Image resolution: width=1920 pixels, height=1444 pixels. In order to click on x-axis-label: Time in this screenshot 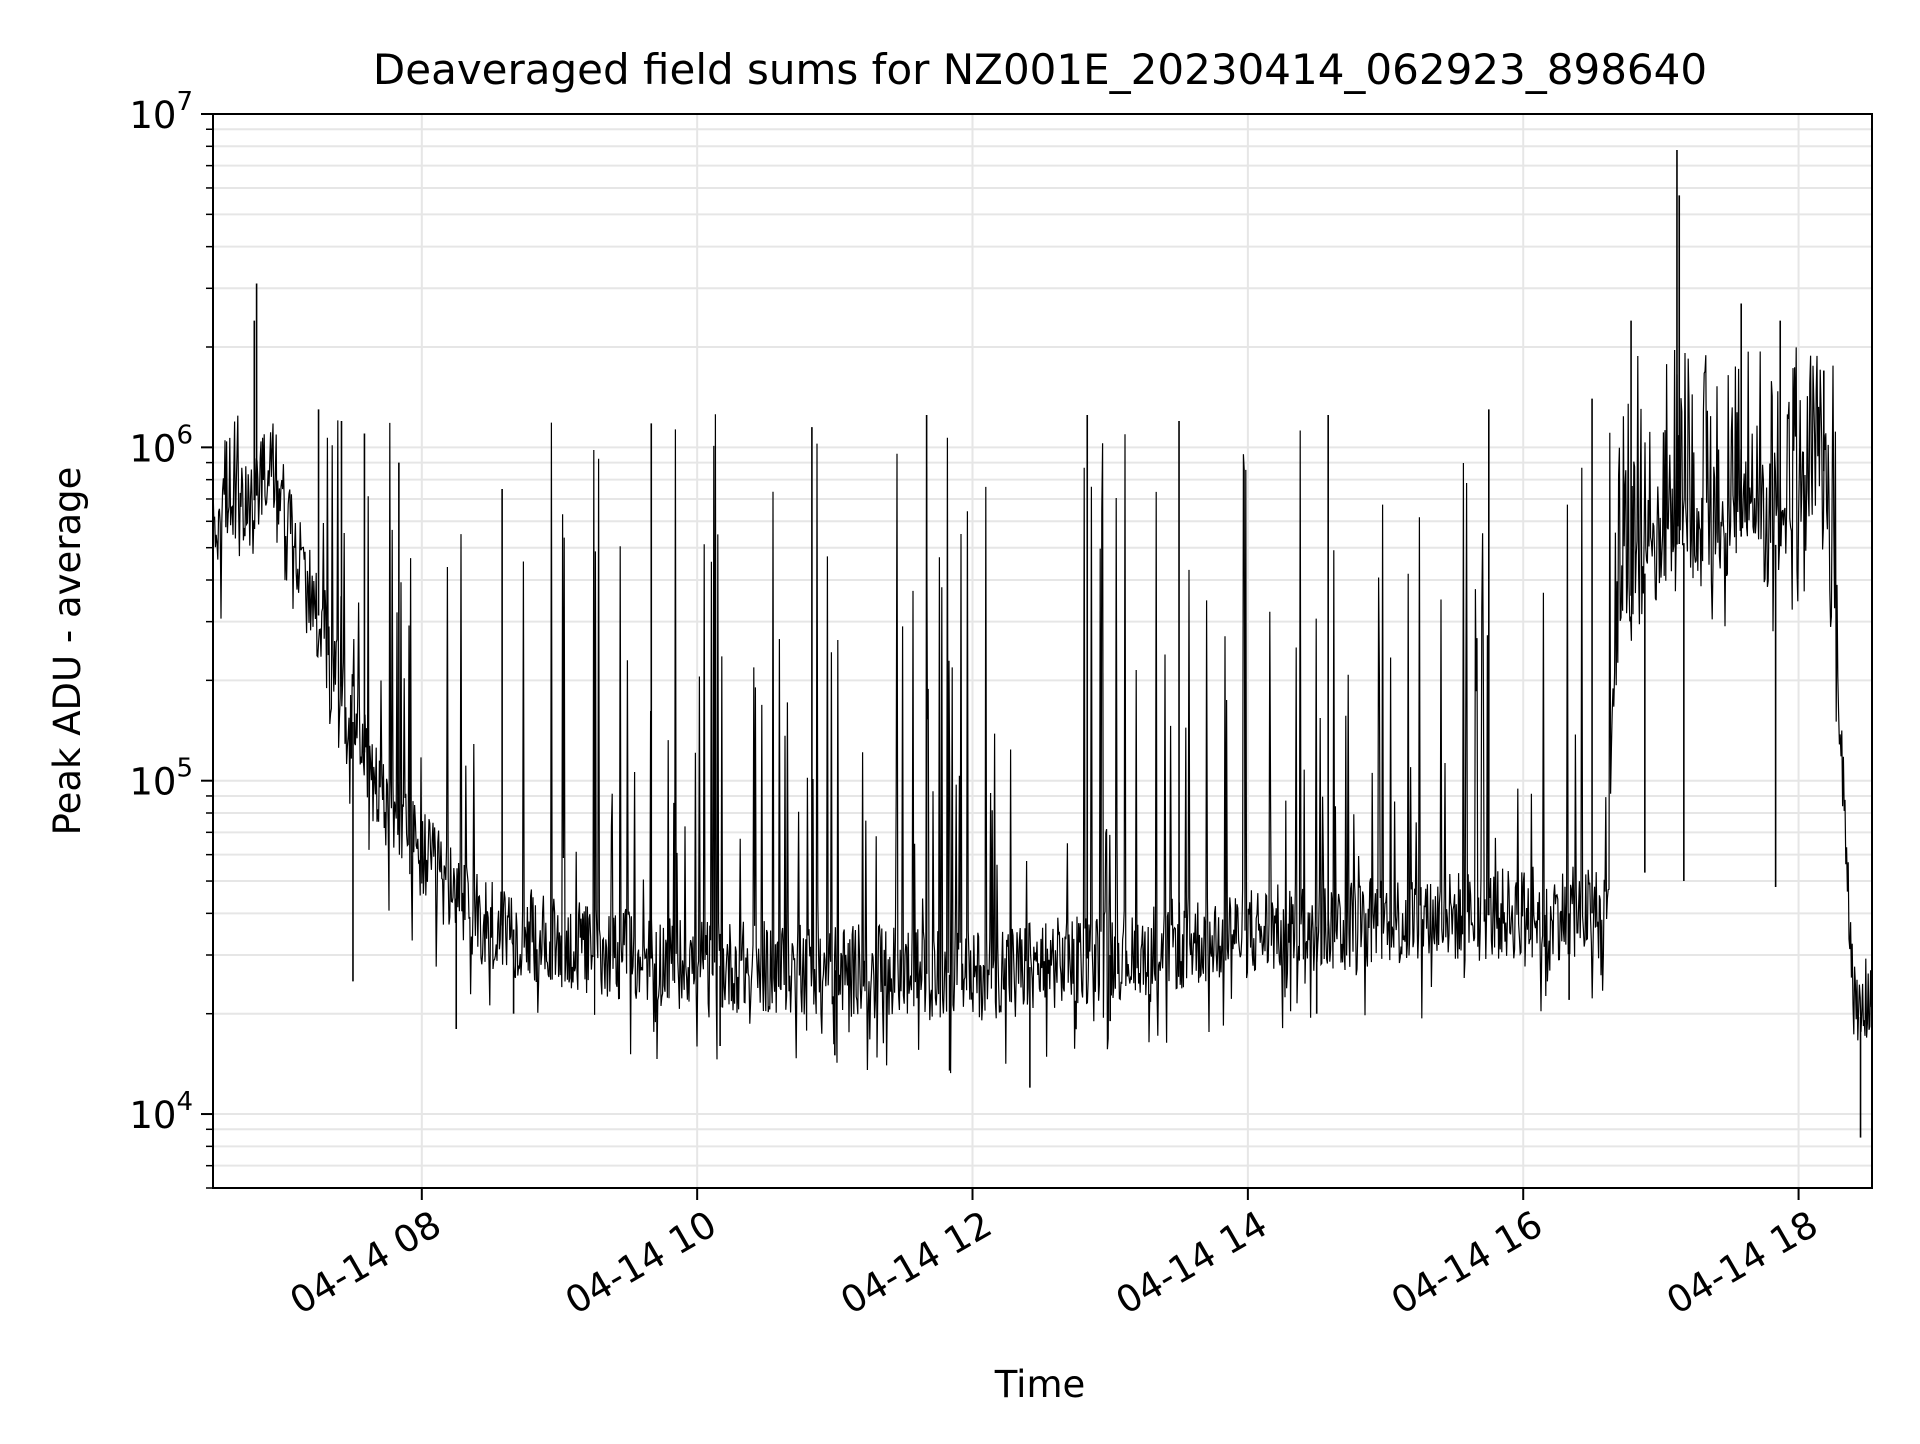, I will do `click(1040, 1384)`.